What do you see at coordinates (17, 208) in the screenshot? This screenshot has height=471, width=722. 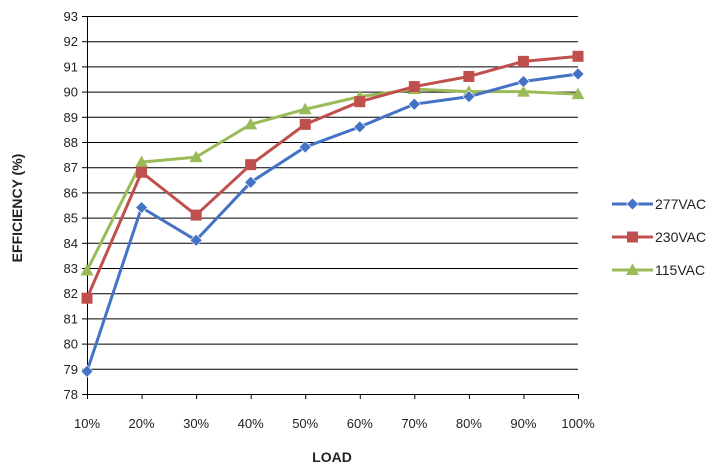 I see `y-axis-title: EFFICIENCY (%)` at bounding box center [17, 208].